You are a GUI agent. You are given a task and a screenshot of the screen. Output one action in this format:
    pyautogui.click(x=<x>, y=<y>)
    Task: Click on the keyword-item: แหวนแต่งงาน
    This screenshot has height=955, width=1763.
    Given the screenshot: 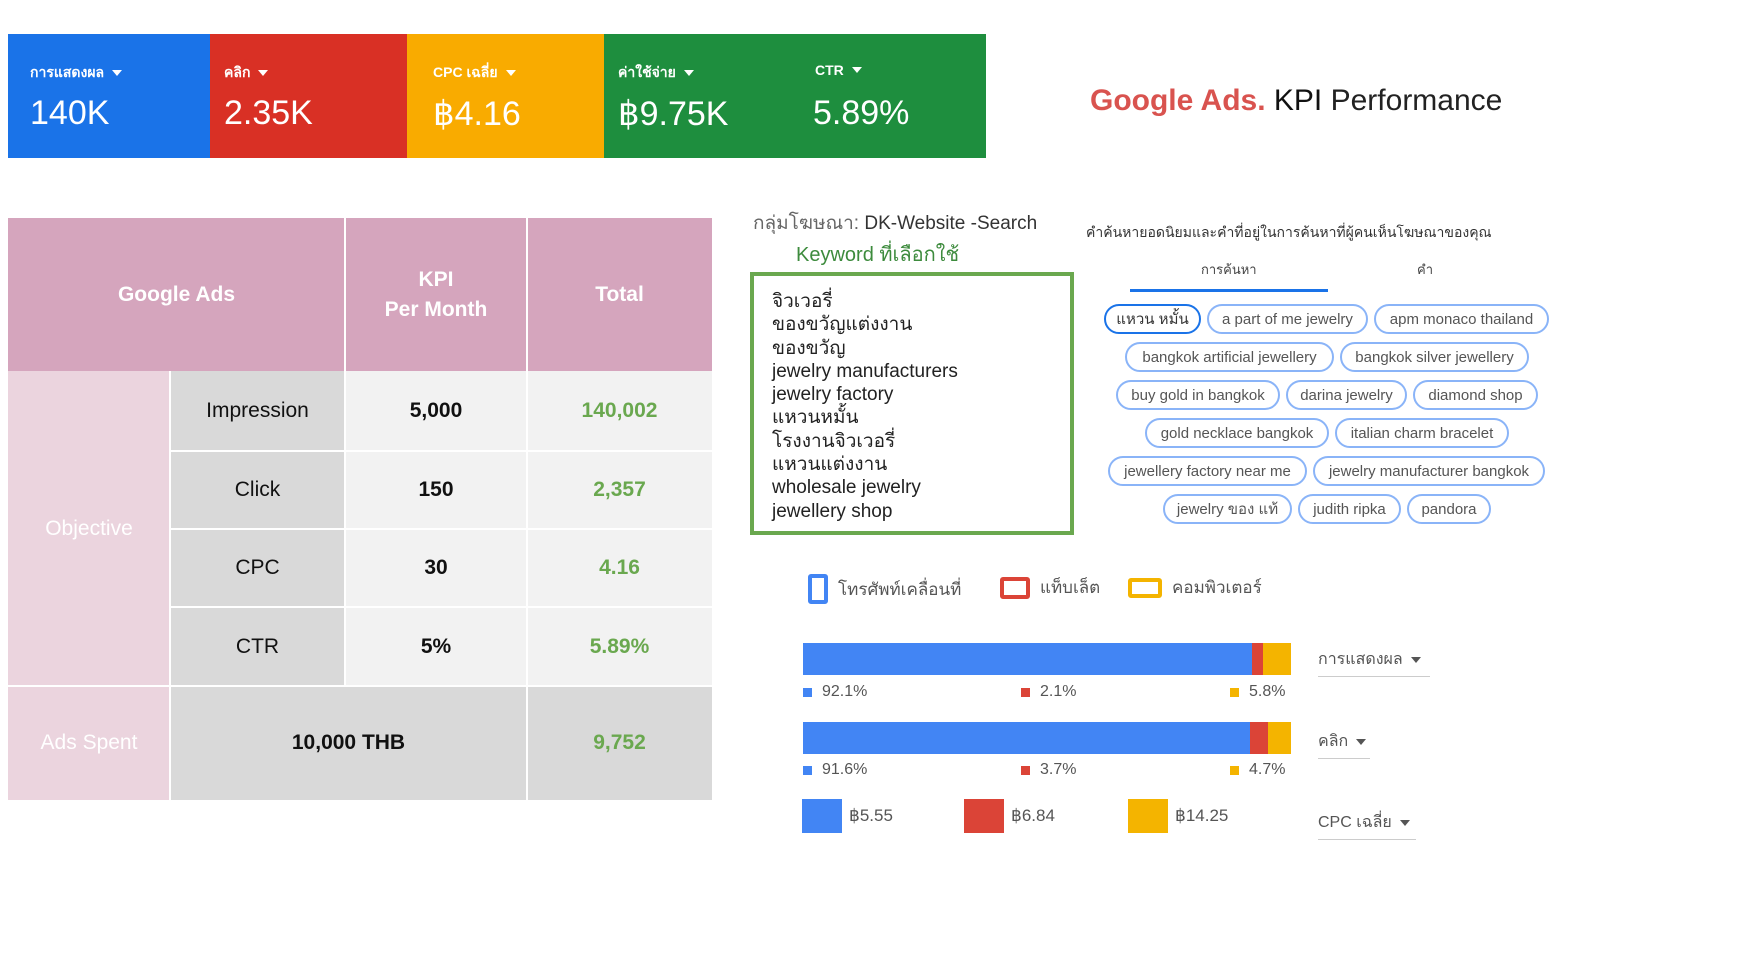 What is the action you would take?
    pyautogui.click(x=830, y=465)
    